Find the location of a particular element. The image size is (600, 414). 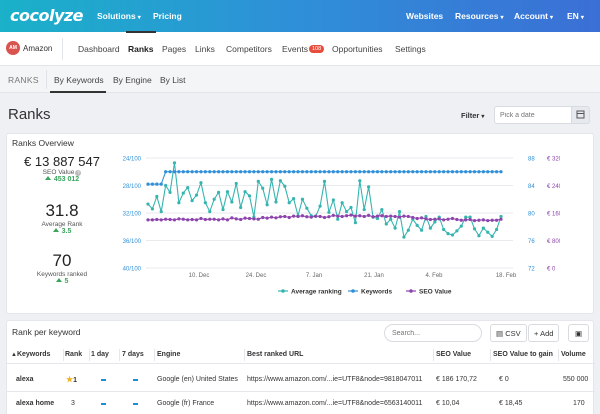

add-keyword-button: + Add is located at coordinates (544, 333).